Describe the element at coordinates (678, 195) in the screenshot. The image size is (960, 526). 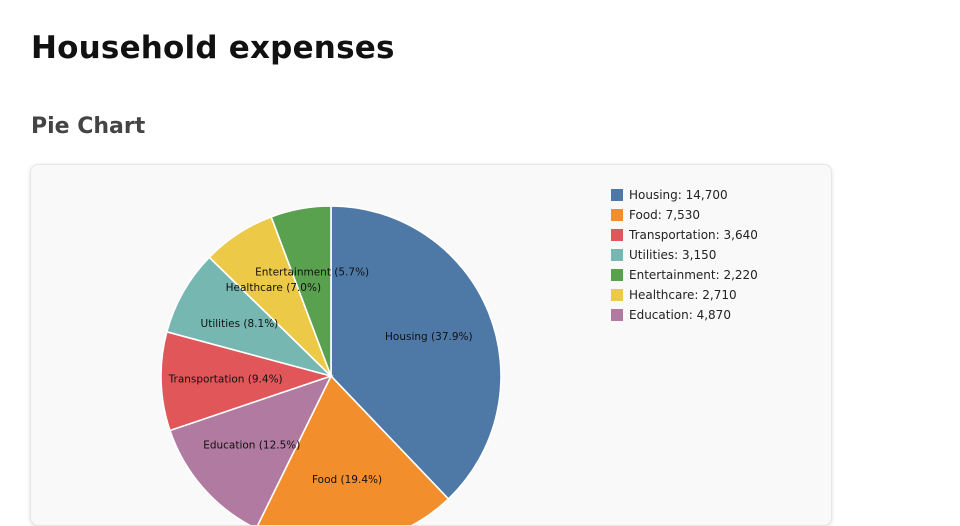
I see `legend-label-housing: Housing: 14,700` at that location.